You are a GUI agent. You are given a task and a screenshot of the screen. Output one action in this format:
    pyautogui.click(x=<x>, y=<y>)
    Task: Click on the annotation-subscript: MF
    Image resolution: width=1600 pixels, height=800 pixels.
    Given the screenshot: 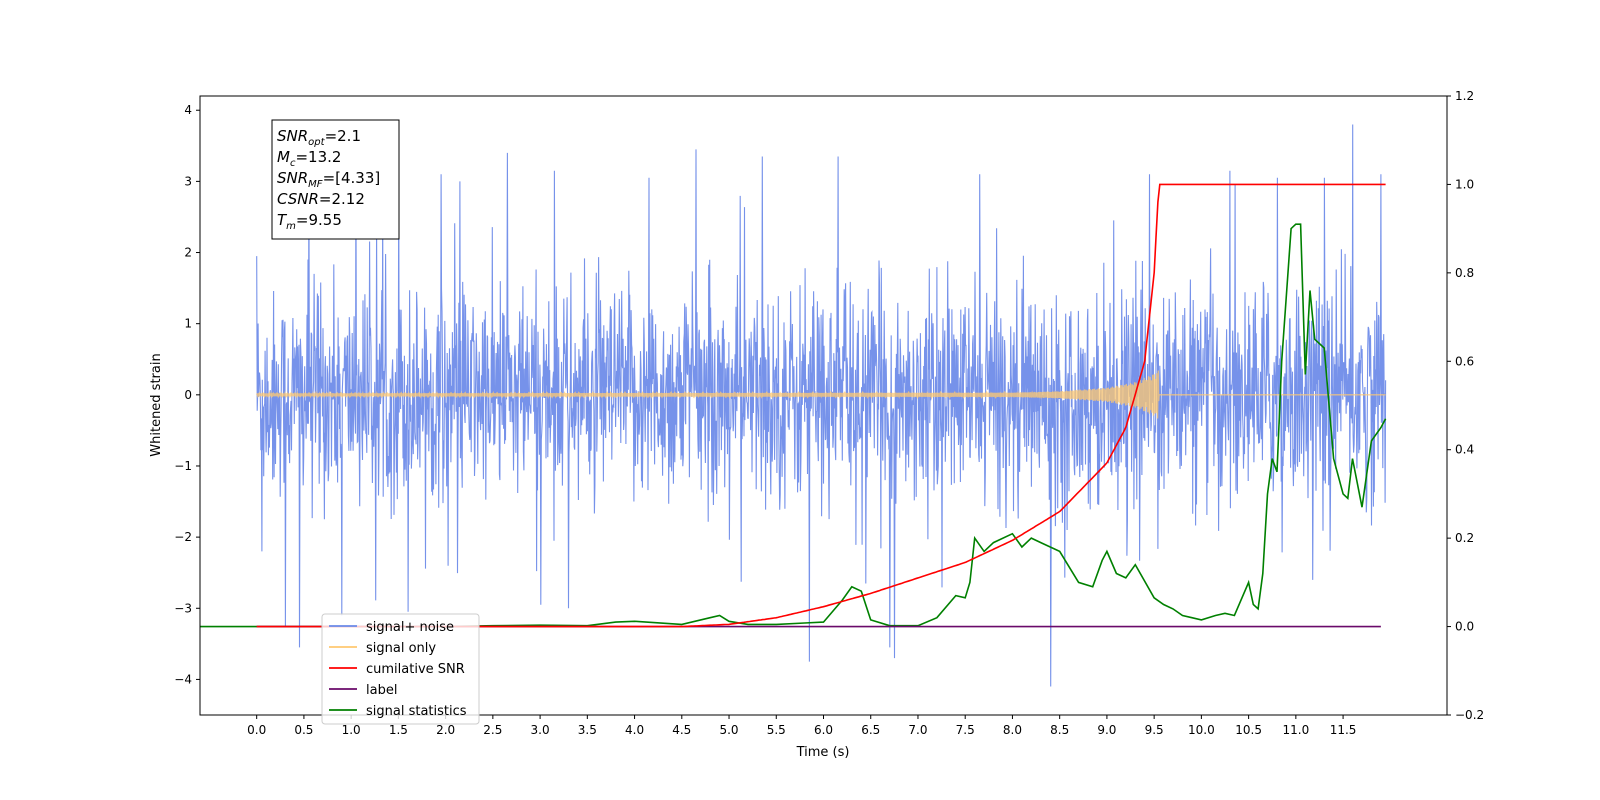 What is the action you would take?
    pyautogui.click(x=315, y=184)
    